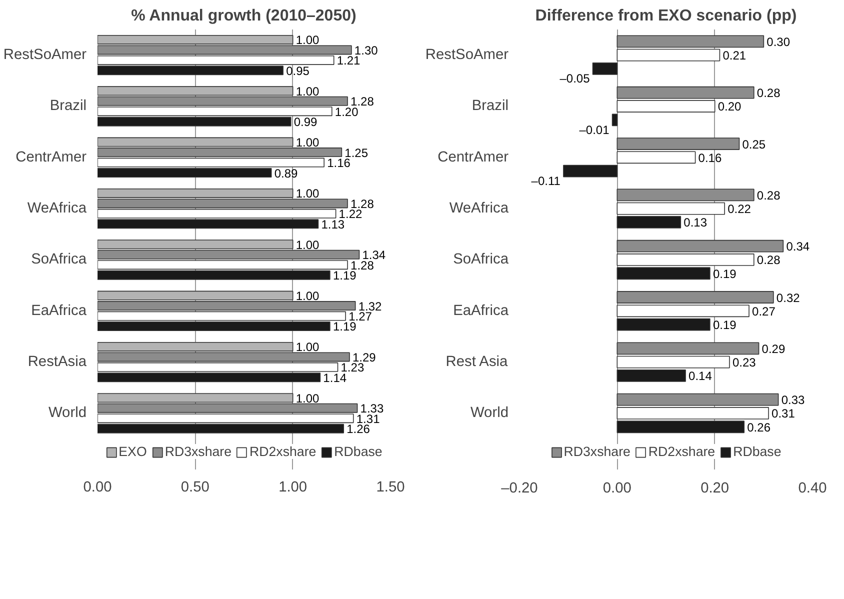  I want to click on x-tick-label: 1.00, so click(293, 488).